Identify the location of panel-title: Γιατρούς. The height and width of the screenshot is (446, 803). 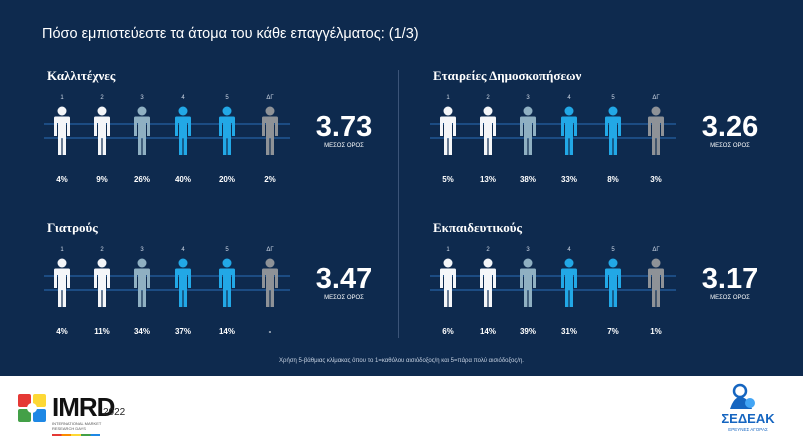
(72, 227).